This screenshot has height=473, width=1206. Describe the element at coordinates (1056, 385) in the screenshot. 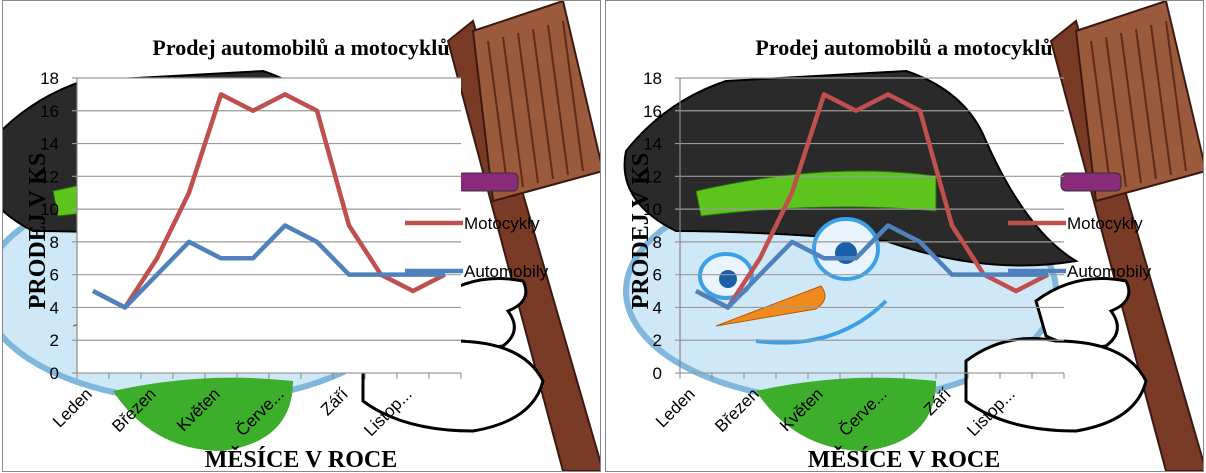

I see `glove-lower` at that location.